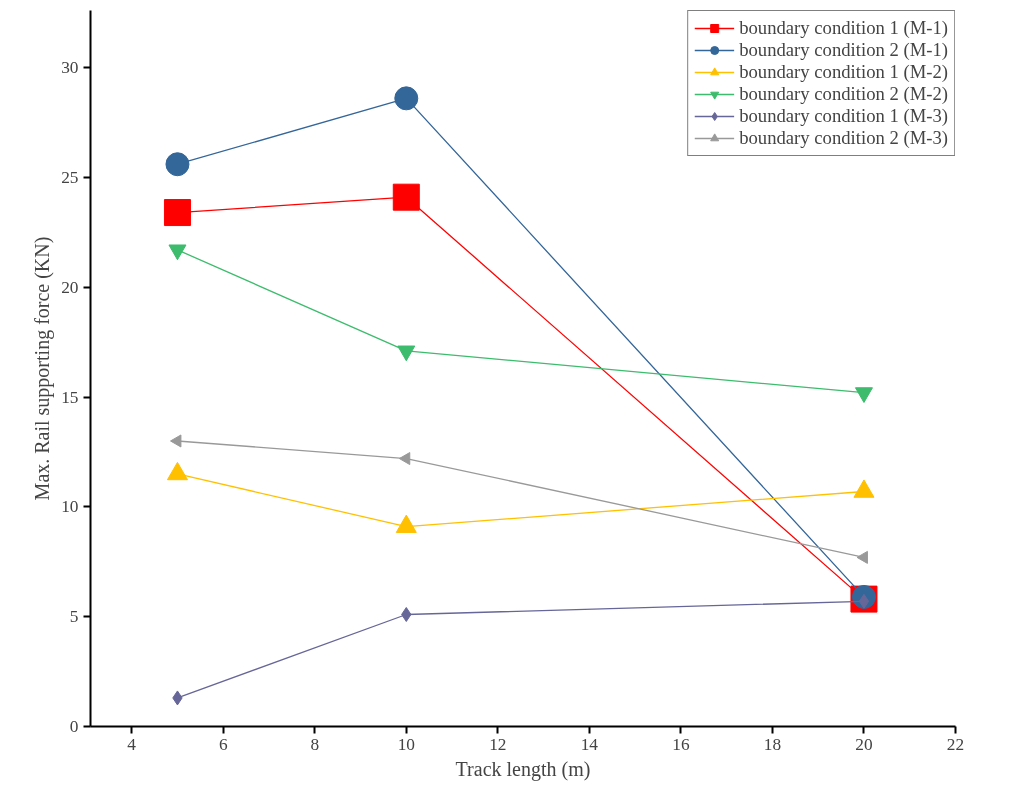 Image resolution: width=1035 pixels, height=796 pixels. Describe the element at coordinates (843, 50) in the screenshot. I see `legend-label: boundary condition 2 (M-1)` at that location.